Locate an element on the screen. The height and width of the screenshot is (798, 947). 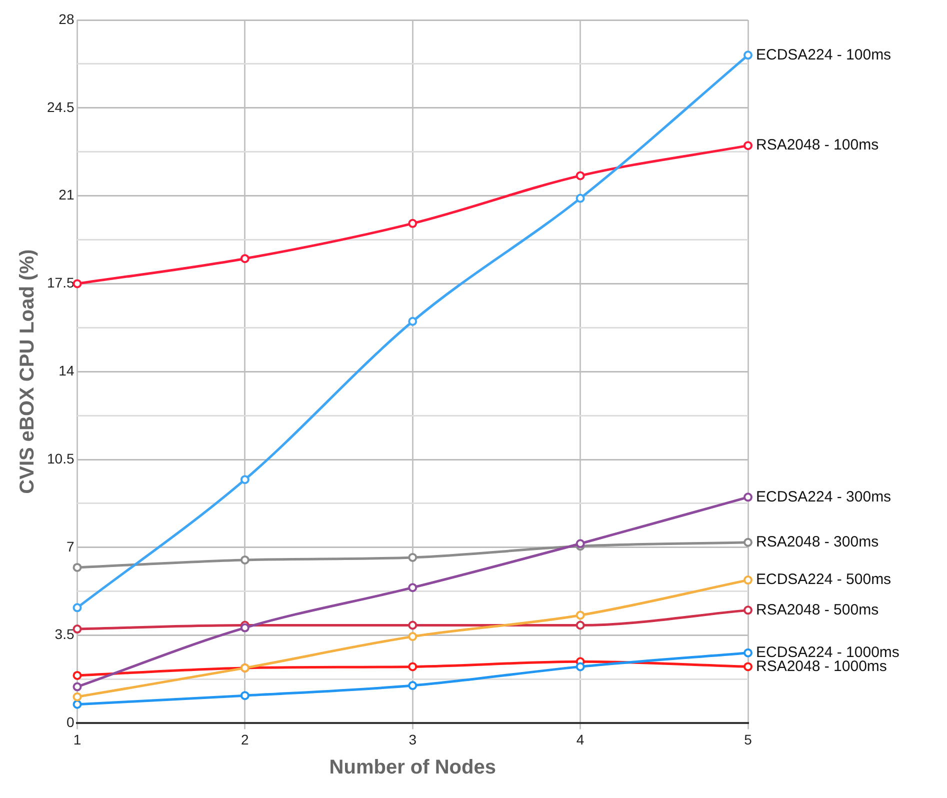
series-label: ECDSA224 - 500ms is located at coordinates (824, 579).